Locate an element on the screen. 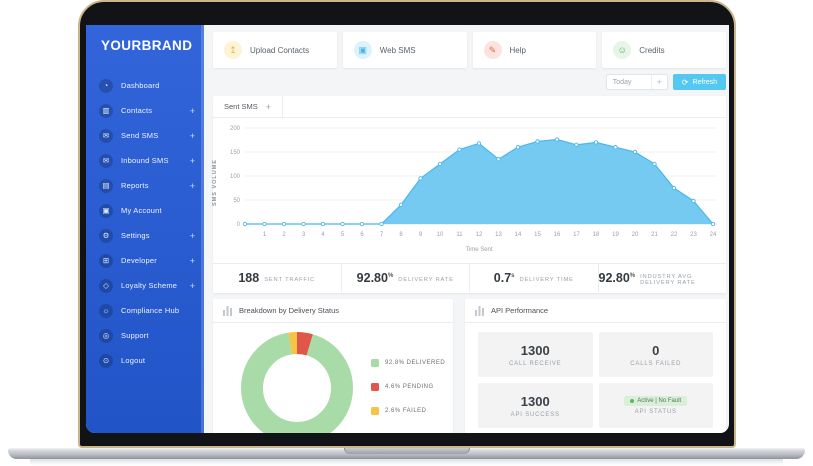  refresh-button: ⟳ Refresh is located at coordinates (699, 82).